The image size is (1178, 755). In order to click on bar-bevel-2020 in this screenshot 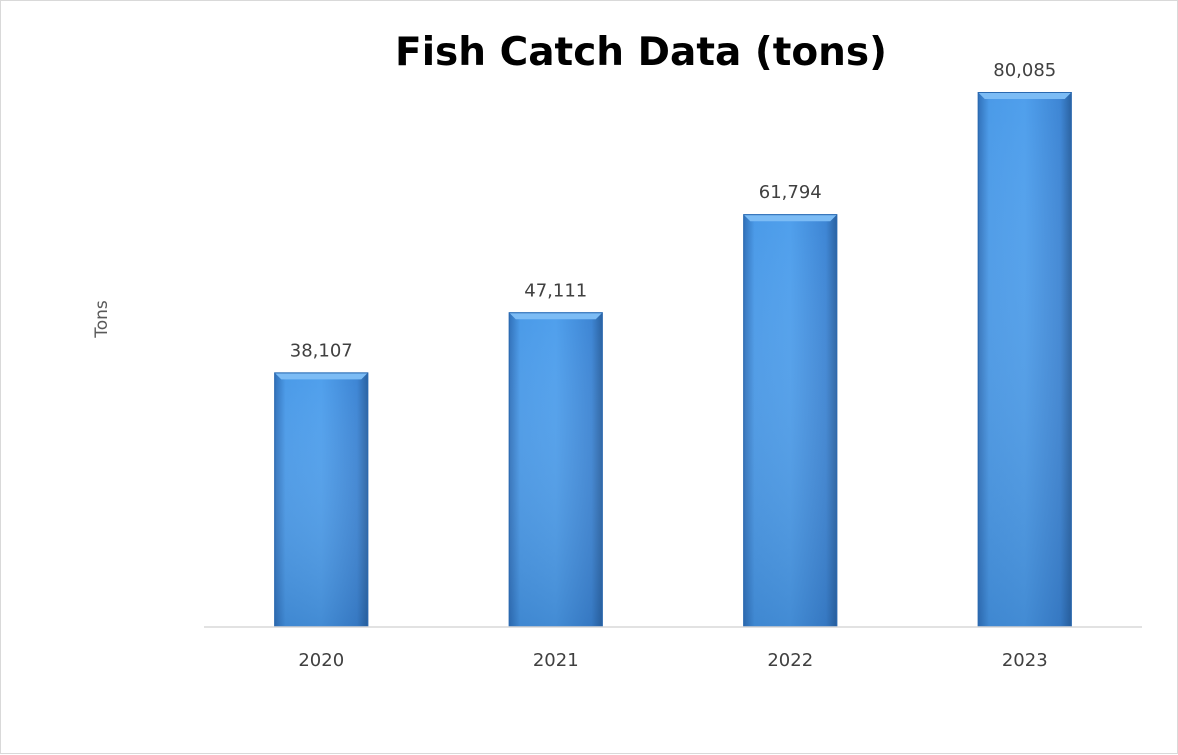, I will do `click(321, 376)`.